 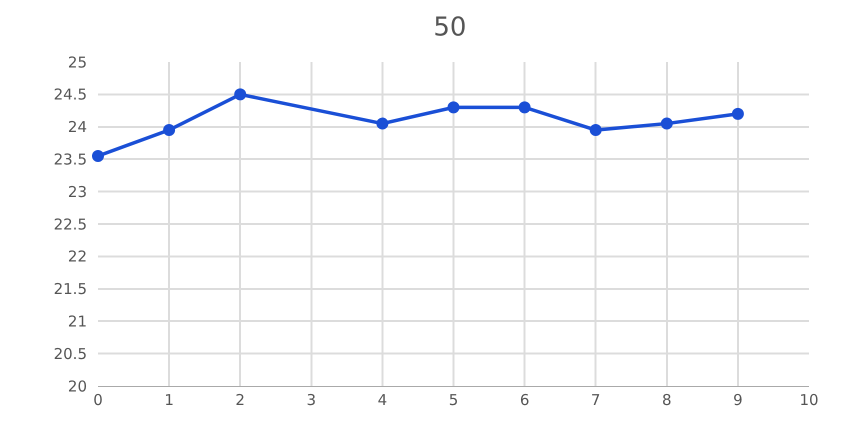 I want to click on y-tick-label: 20.5, so click(x=70, y=353).